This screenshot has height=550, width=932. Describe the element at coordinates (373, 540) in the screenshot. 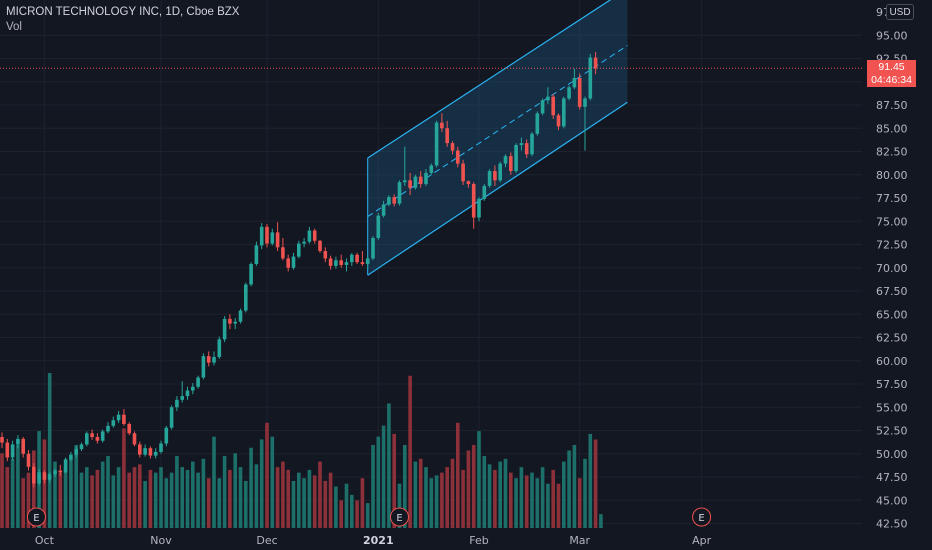

I see `time-axis: Oct Nov Dec 2021 Feb Mar Apr` at that location.